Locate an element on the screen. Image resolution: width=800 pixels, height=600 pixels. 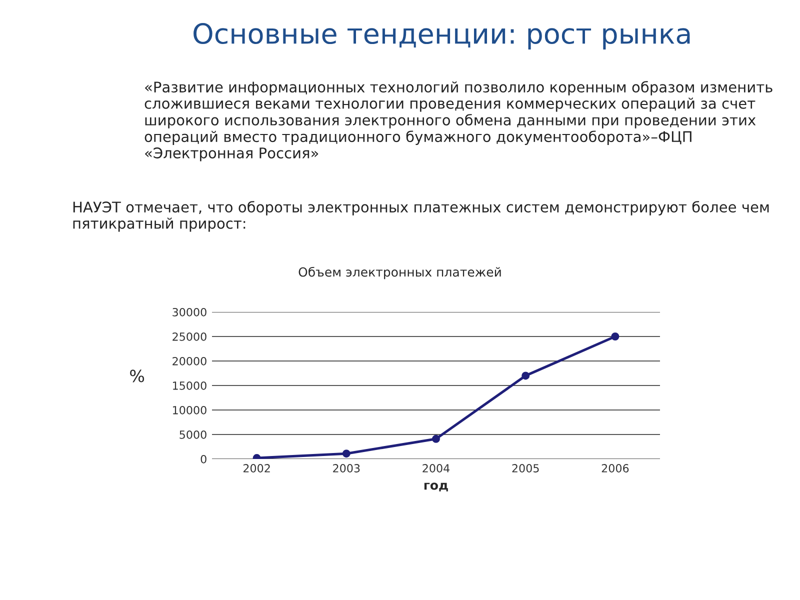
x-tick-label: 2004 is located at coordinates (436, 468).